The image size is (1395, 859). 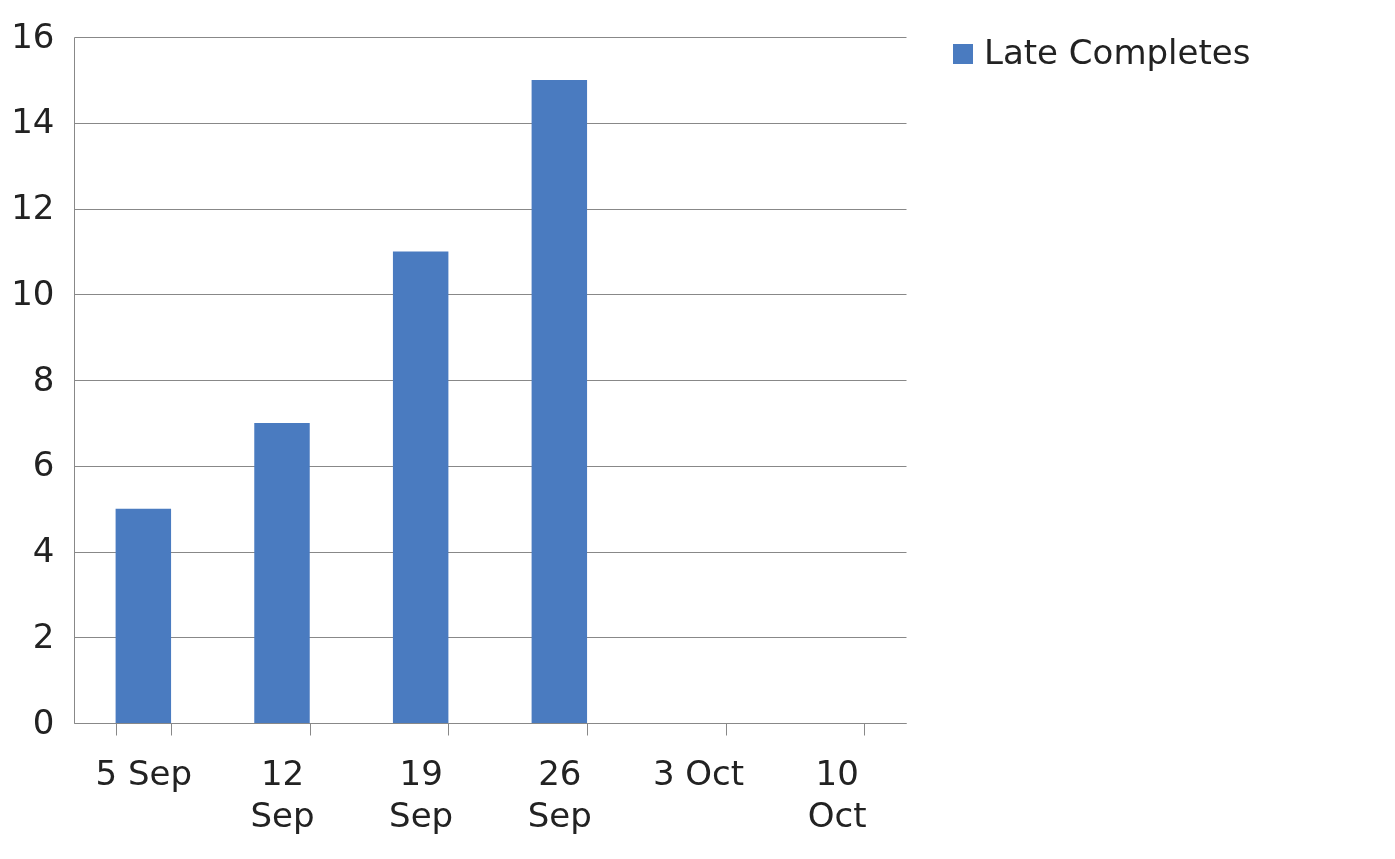 I want to click on y-tick-label: 14, so click(x=33, y=121).